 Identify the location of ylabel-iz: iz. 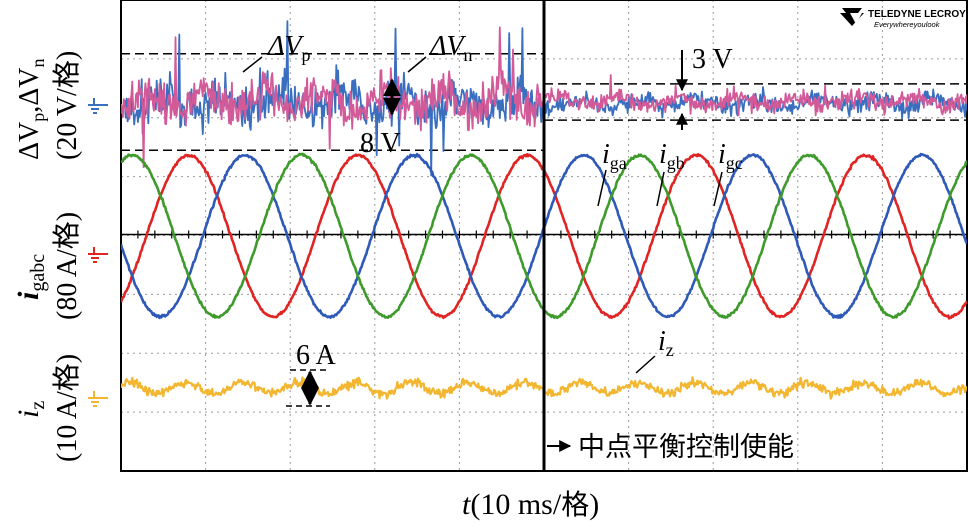
(30, 409).